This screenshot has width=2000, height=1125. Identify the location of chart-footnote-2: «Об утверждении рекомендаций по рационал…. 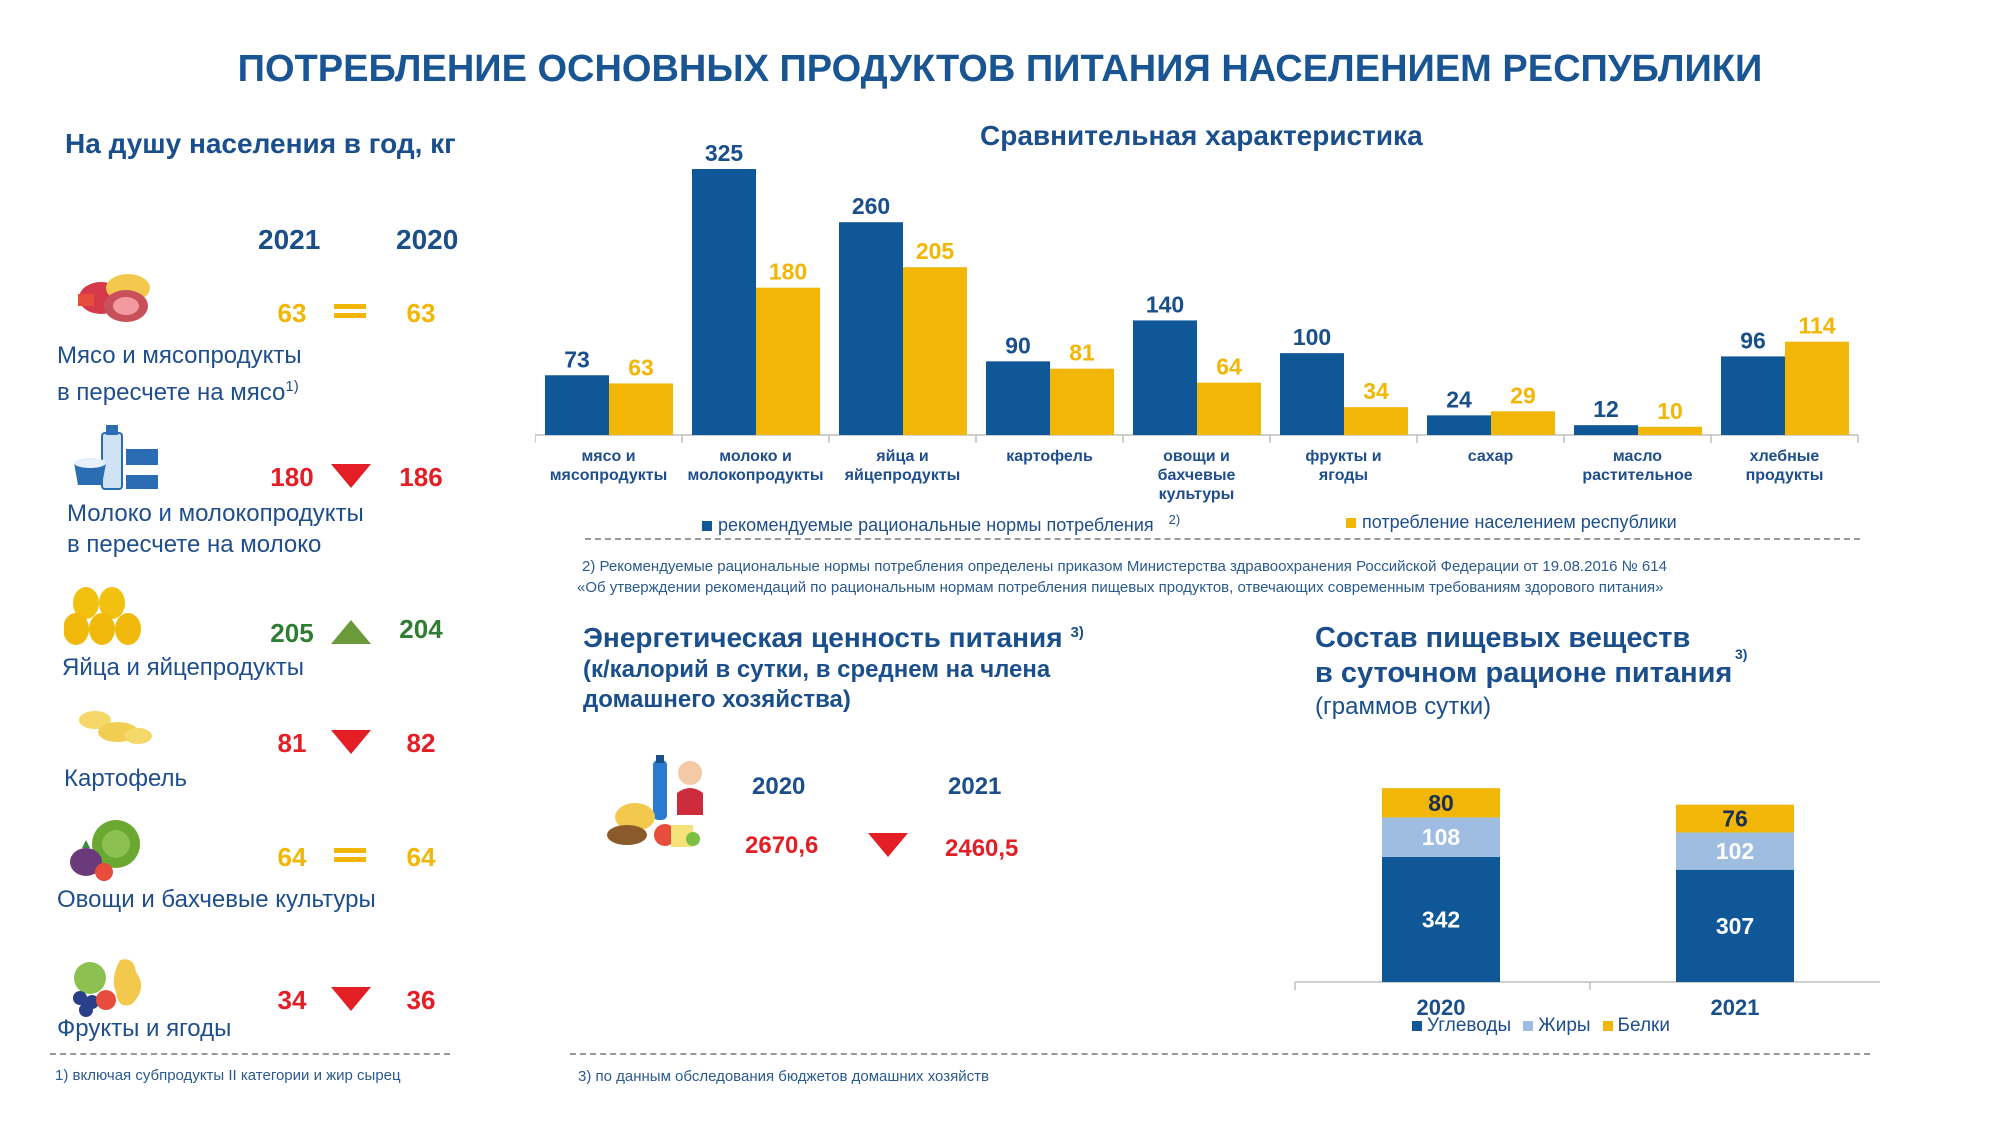
(1120, 587).